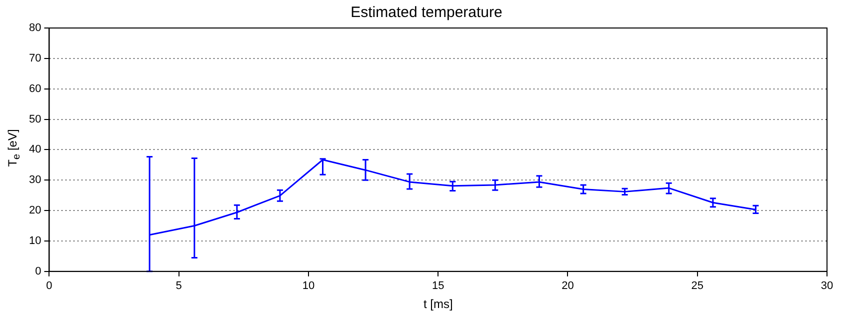  What do you see at coordinates (308, 286) in the screenshot?
I see `x-tick-label: 10` at bounding box center [308, 286].